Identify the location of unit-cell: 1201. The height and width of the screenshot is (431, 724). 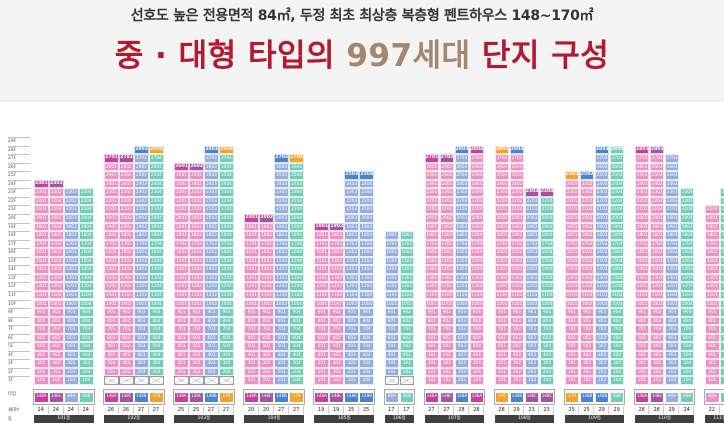
(712, 286).